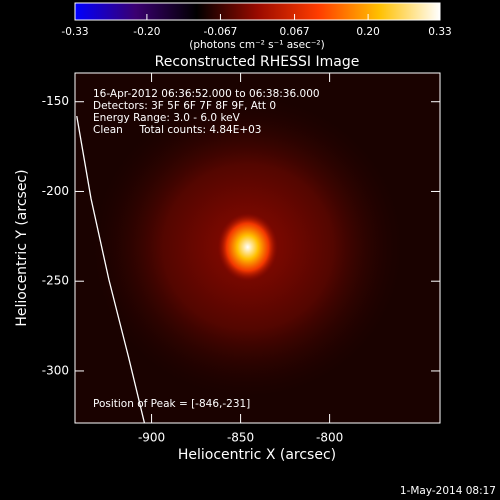 This screenshot has height=500, width=500. I want to click on x-tick-label: -850, so click(240, 438).